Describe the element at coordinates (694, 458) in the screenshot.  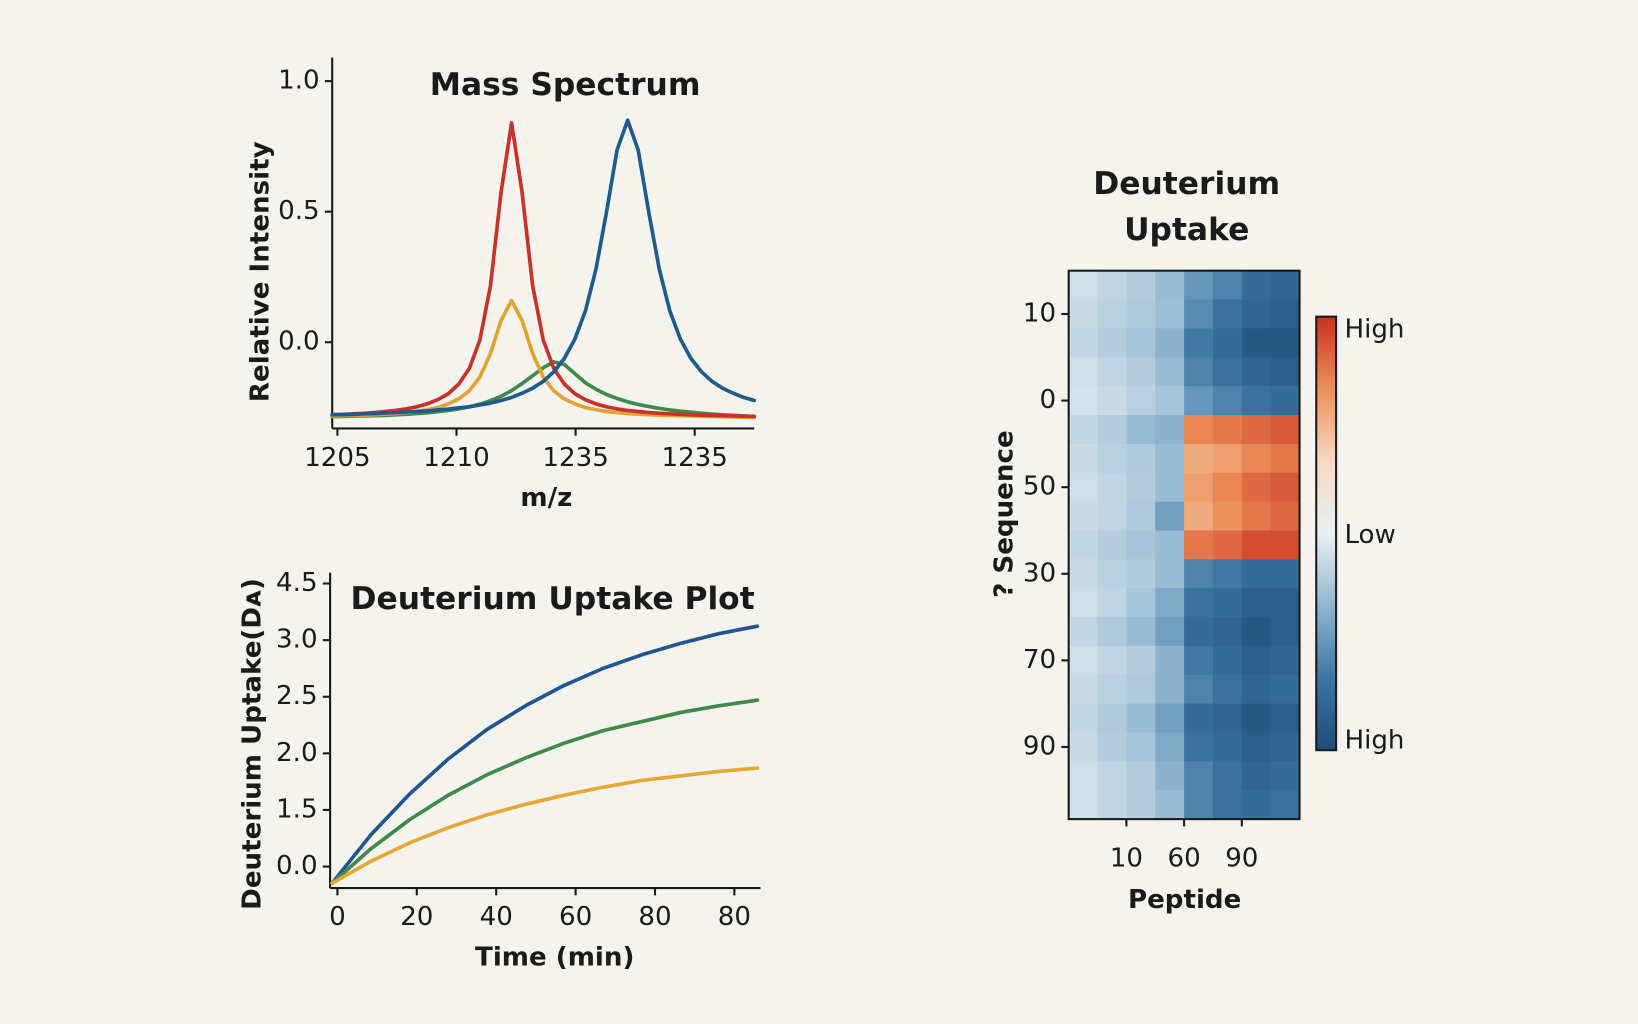
I see `x-tick-label: 1235` at that location.